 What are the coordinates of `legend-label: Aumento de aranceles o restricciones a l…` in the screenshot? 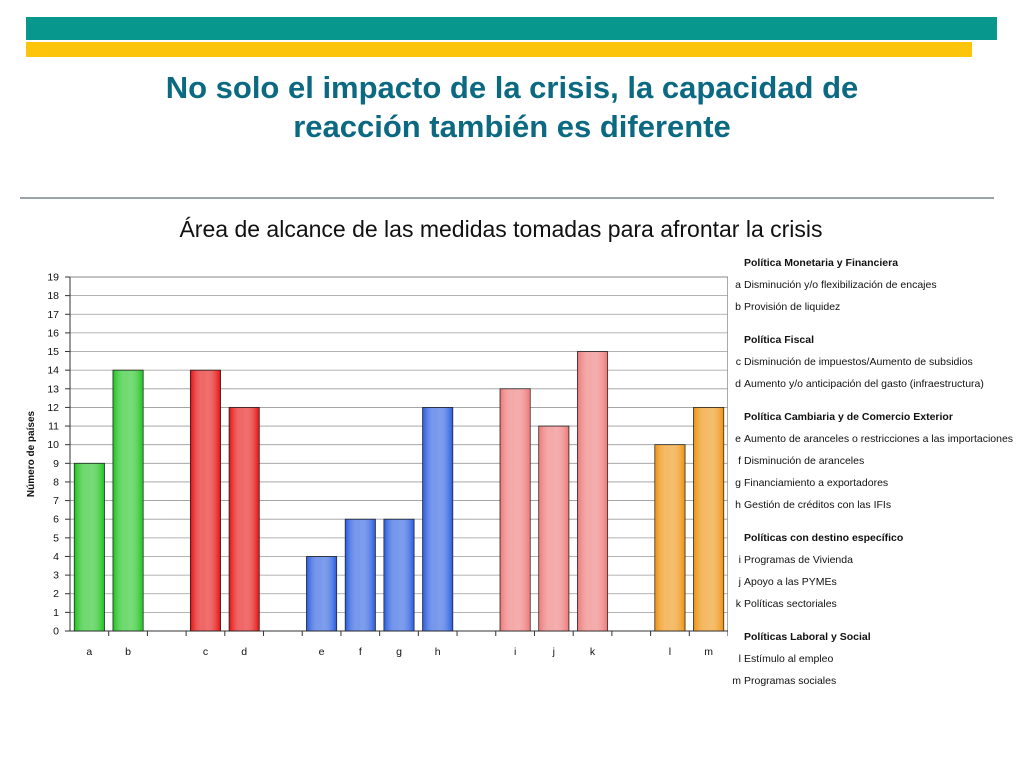 It's located at (879, 439).